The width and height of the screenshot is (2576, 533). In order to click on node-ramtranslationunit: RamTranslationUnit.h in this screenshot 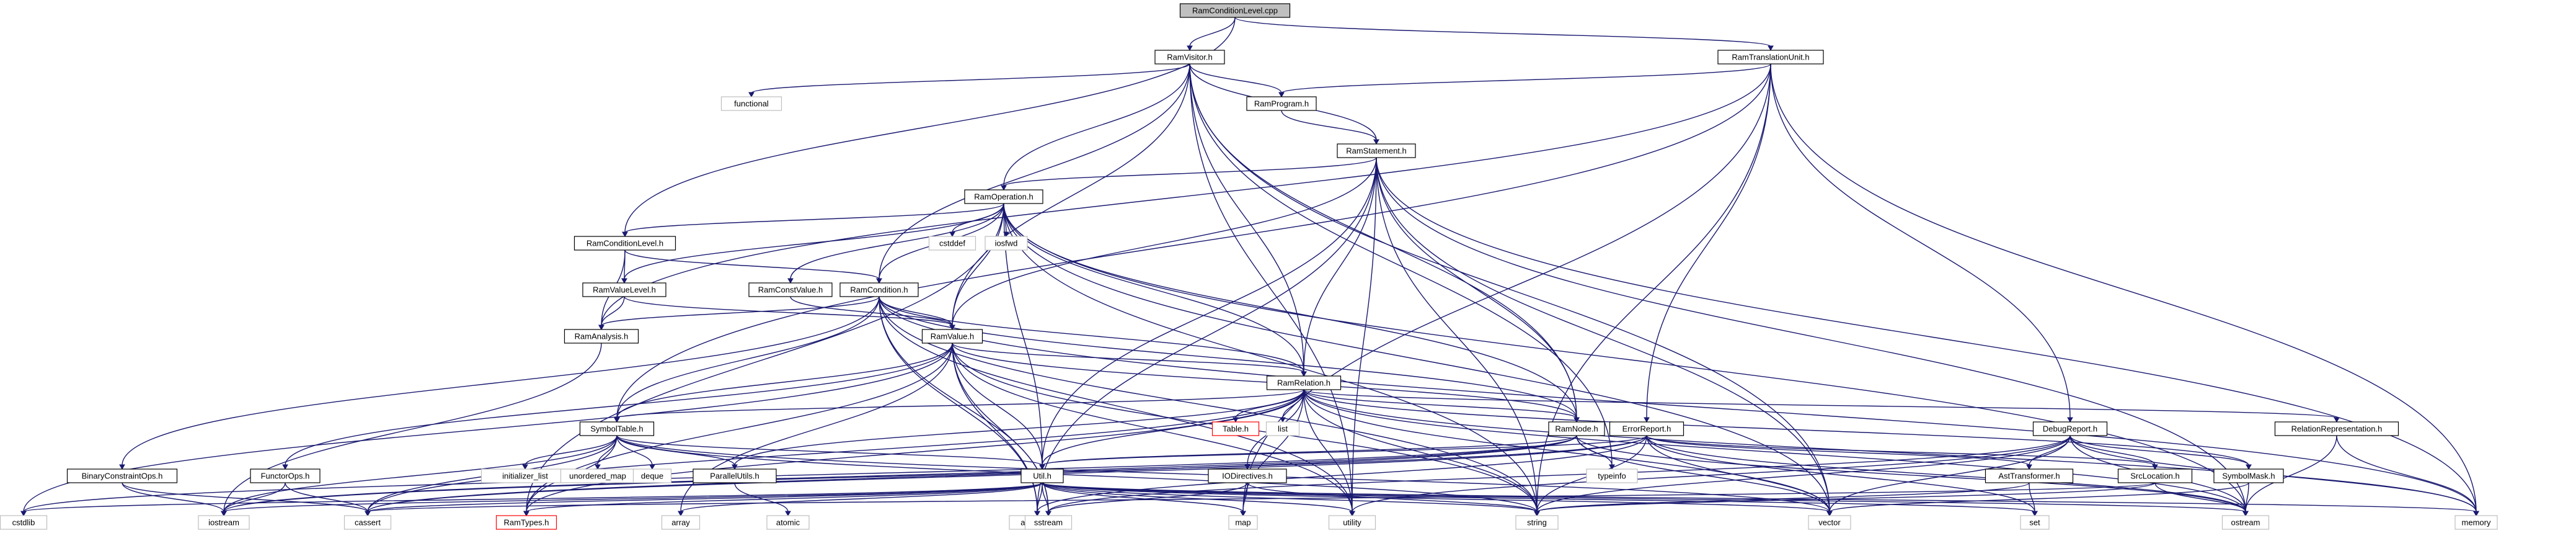, I will do `click(1771, 57)`.